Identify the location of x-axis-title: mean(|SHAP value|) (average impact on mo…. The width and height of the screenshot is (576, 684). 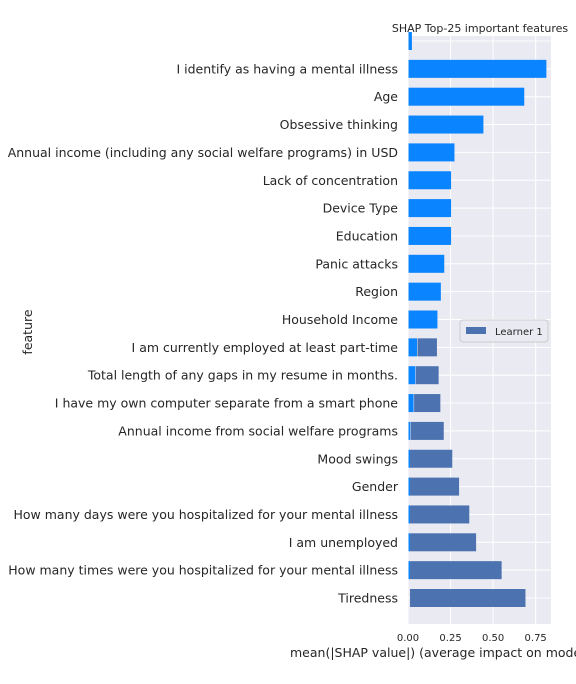
(433, 652).